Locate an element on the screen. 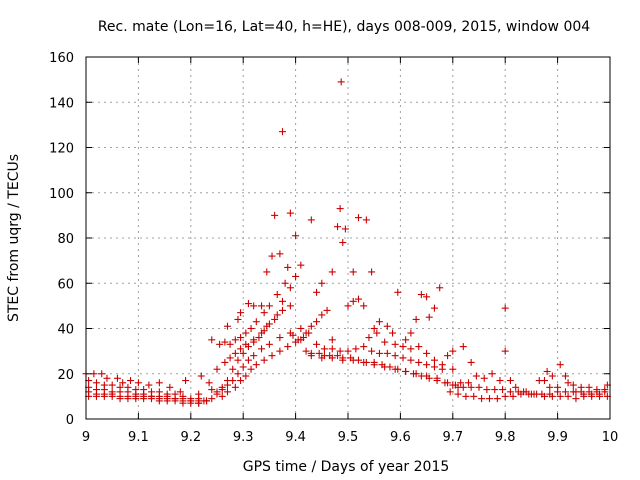 The height and width of the screenshot is (480, 640). x-tick-label: 9.9 is located at coordinates (557, 437).